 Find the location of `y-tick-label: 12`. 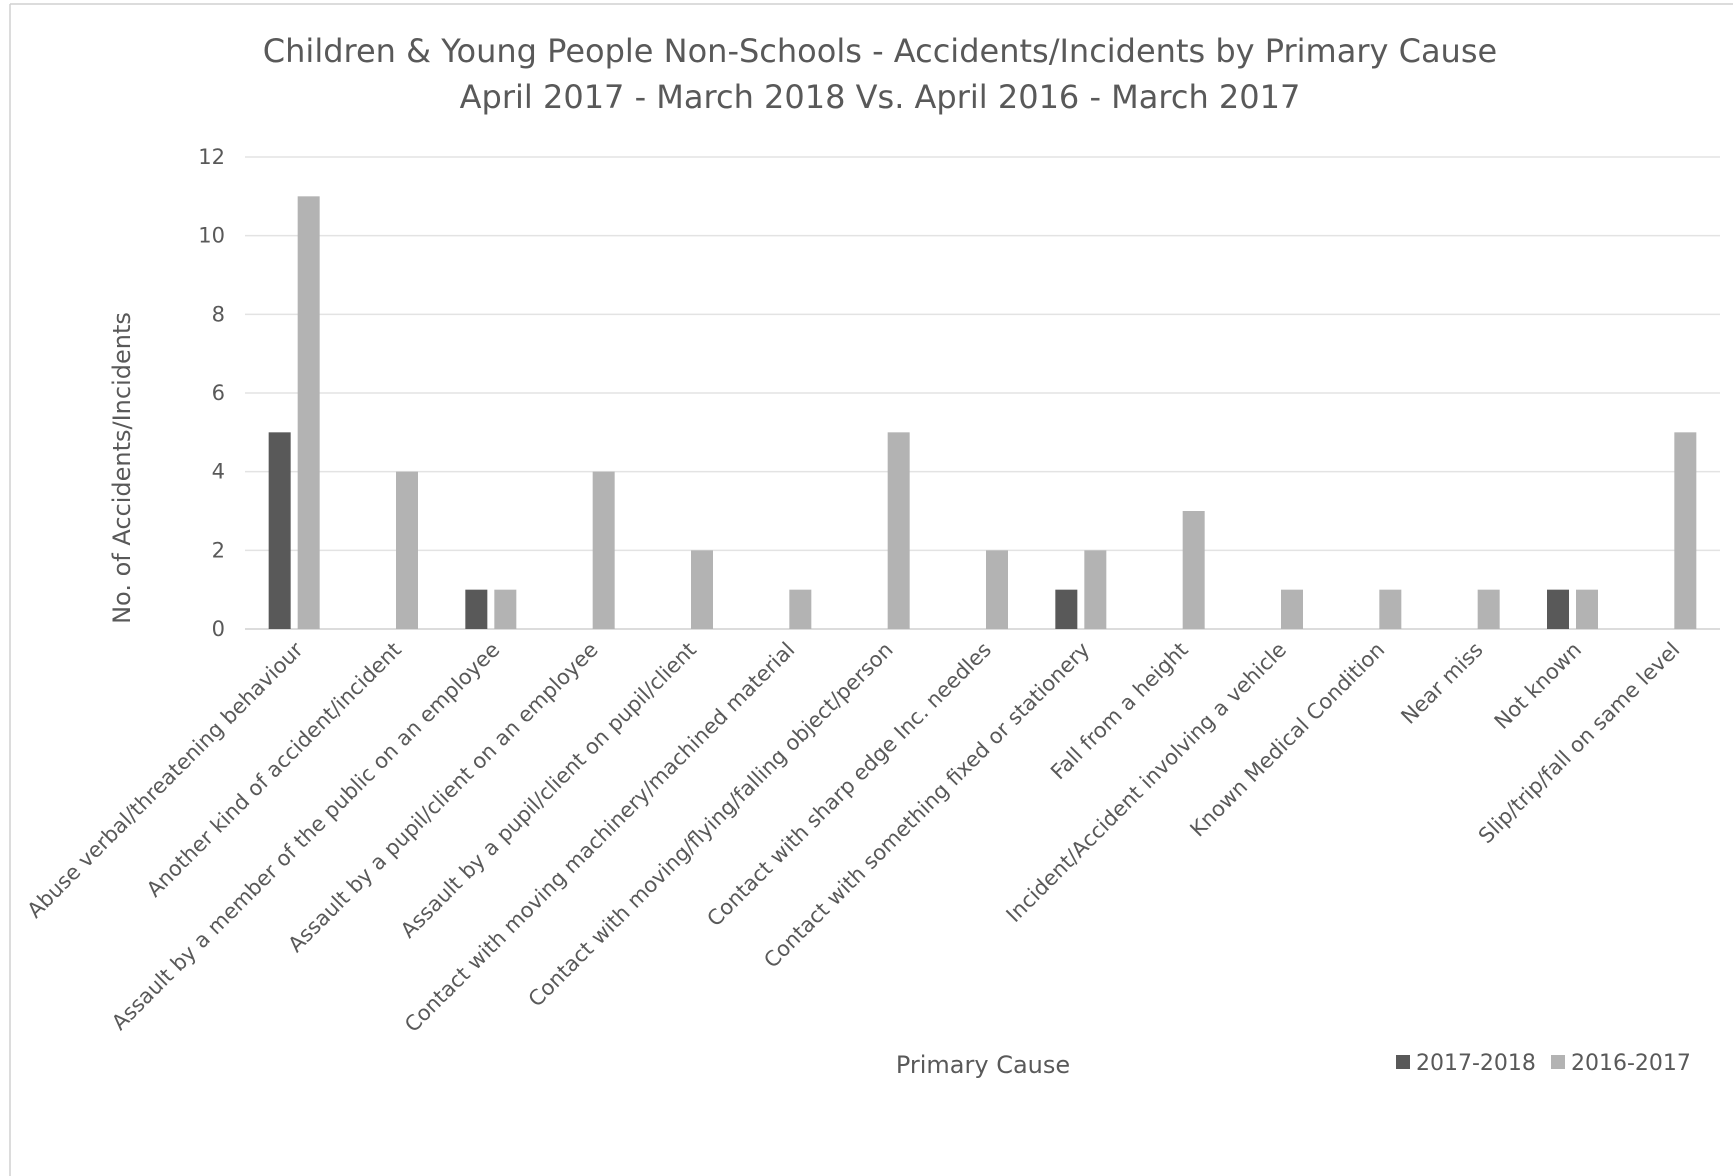

y-tick-label: 12 is located at coordinates (211, 157).